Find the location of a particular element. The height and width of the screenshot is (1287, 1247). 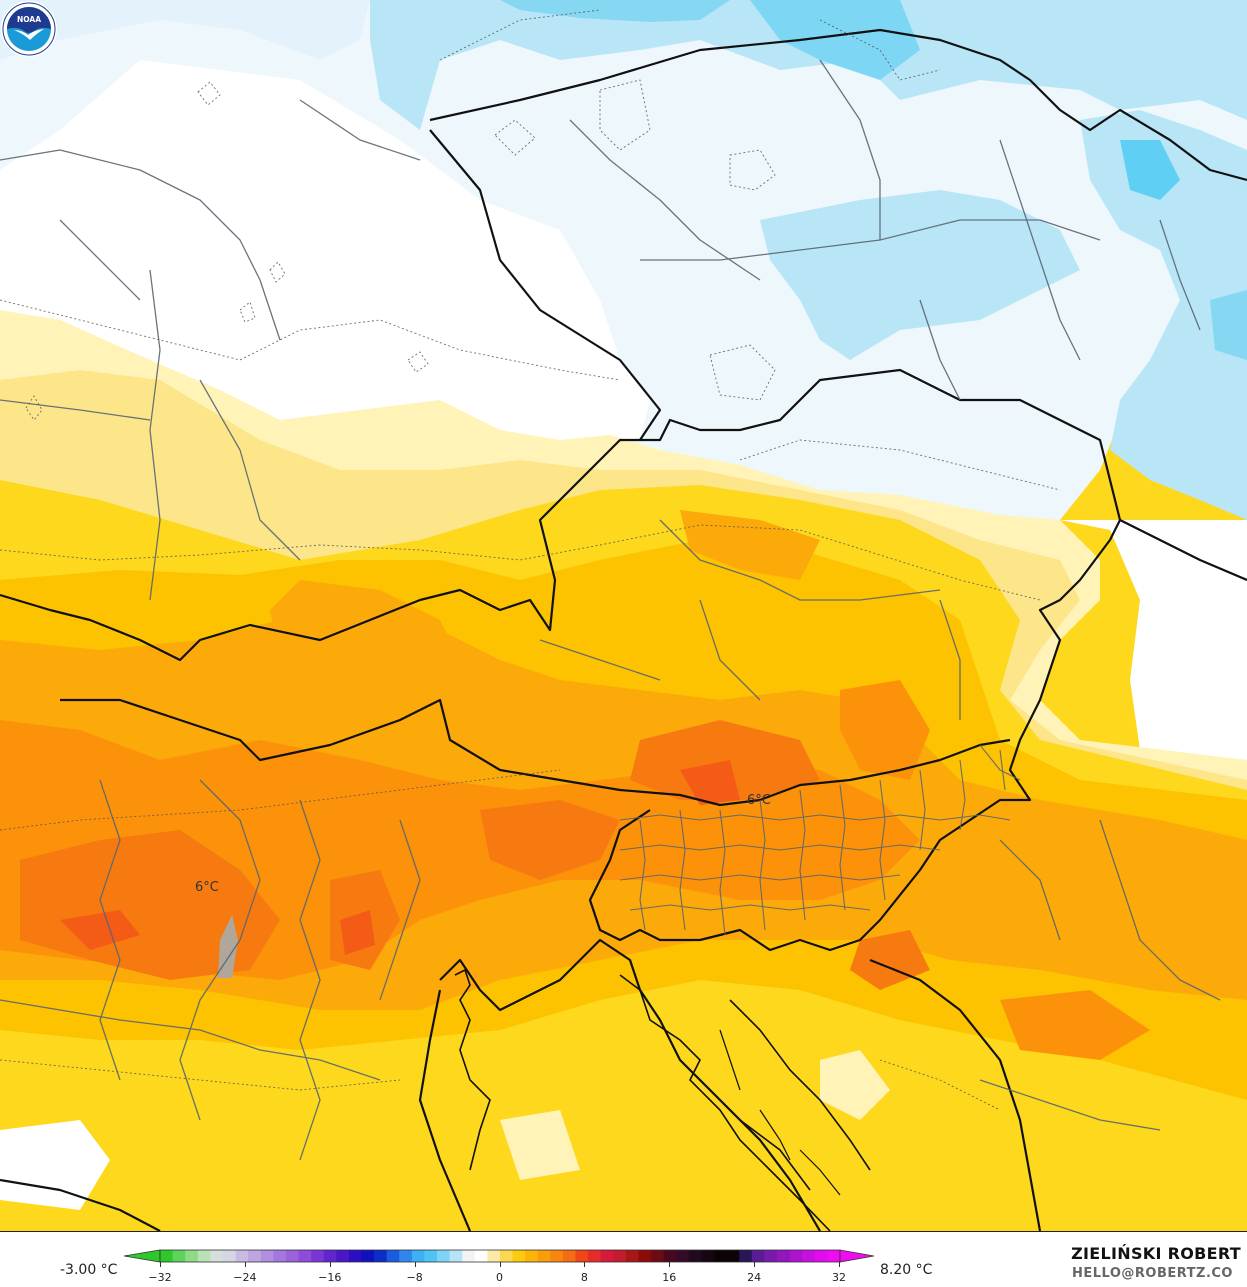

colorbar-ticks: −32 −24 −16 −8 0 8 16 24 32 is located at coordinates (499, 1273).